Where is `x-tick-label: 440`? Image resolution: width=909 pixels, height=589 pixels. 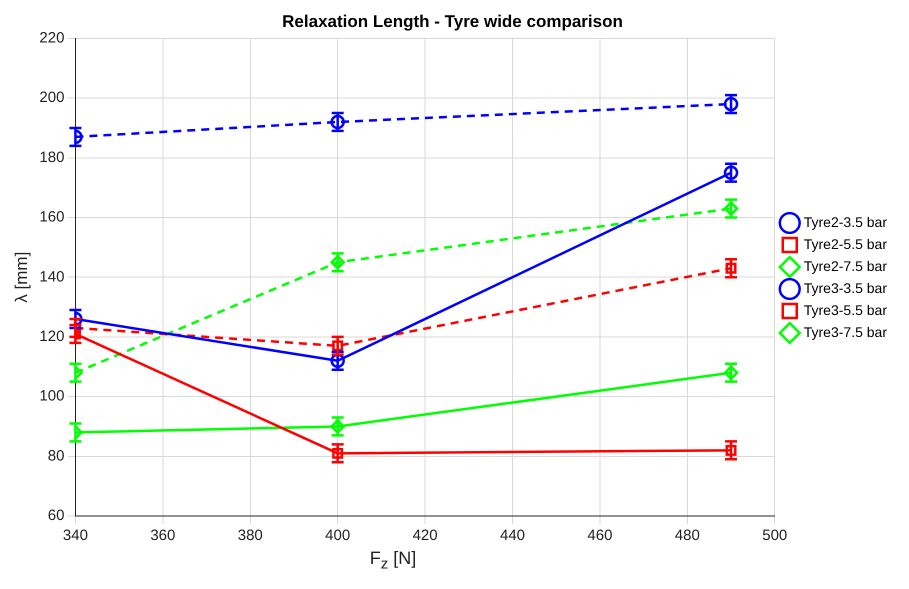
x-tick-label: 440 is located at coordinates (513, 535).